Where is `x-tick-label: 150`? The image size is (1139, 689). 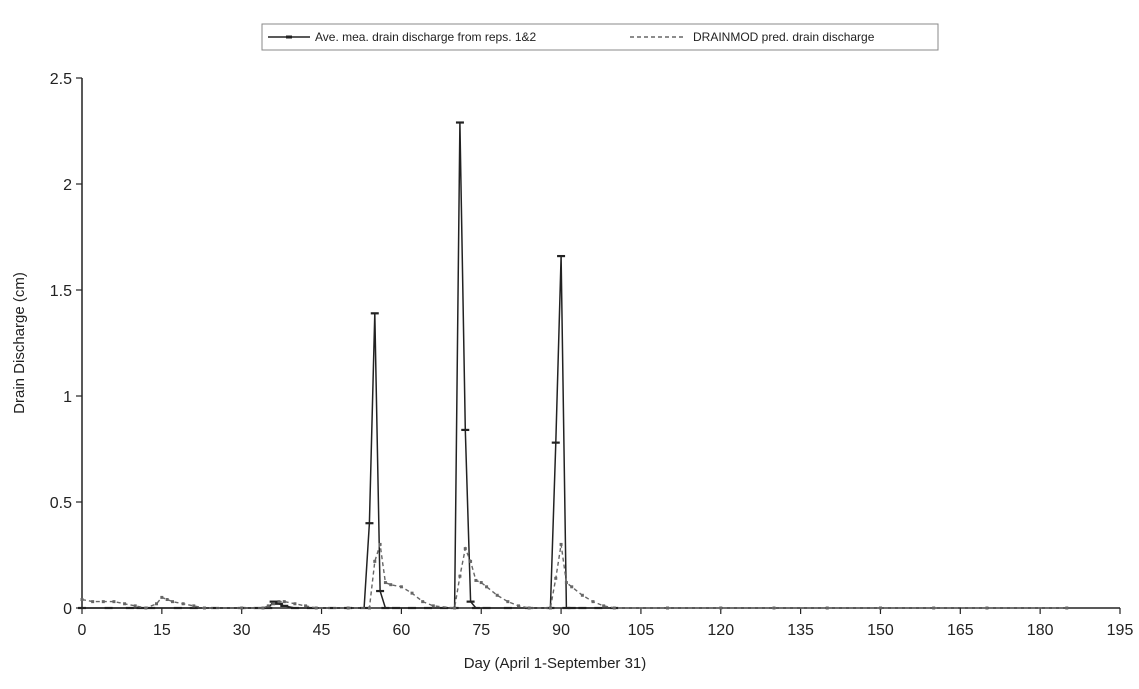 x-tick-label: 150 is located at coordinates (880, 630).